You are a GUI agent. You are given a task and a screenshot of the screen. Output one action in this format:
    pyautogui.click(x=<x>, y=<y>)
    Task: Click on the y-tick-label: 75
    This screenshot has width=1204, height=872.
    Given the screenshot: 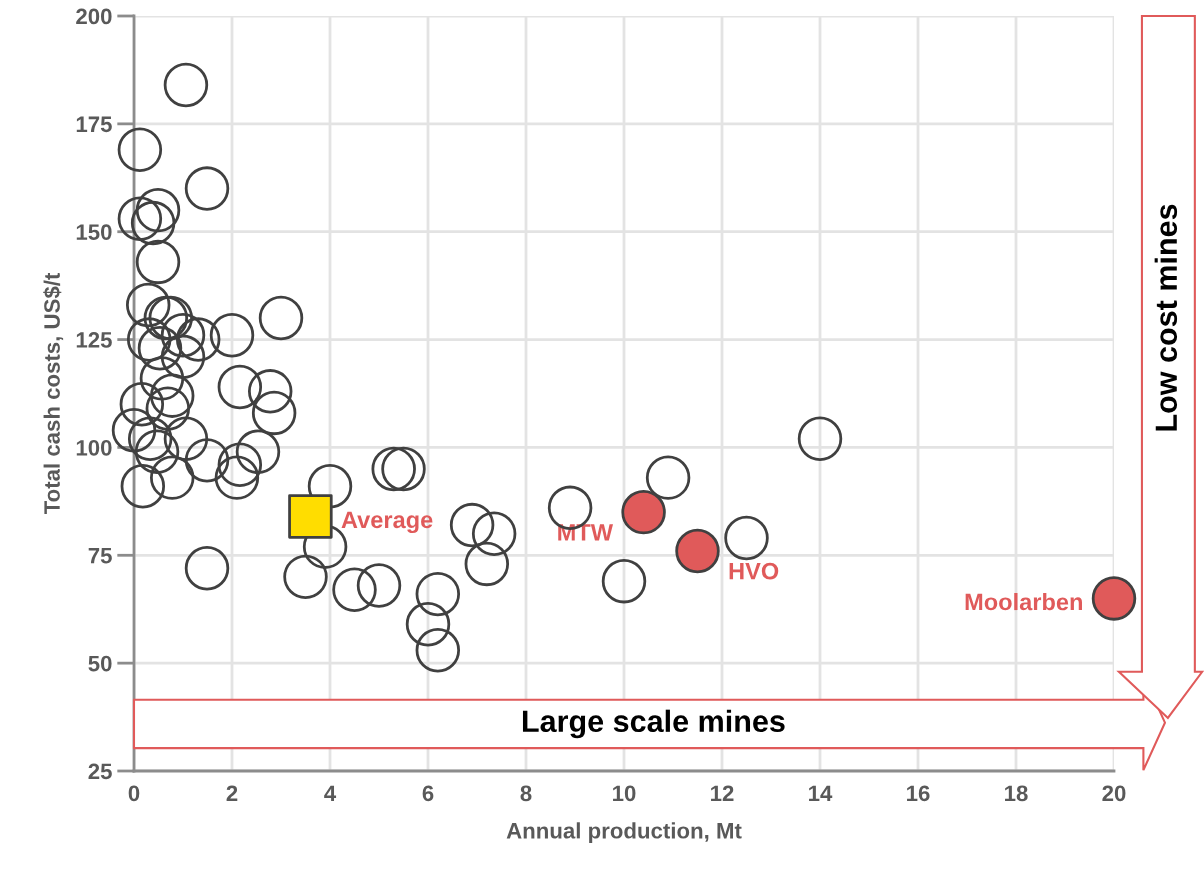 What is the action you would take?
    pyautogui.click(x=100, y=556)
    